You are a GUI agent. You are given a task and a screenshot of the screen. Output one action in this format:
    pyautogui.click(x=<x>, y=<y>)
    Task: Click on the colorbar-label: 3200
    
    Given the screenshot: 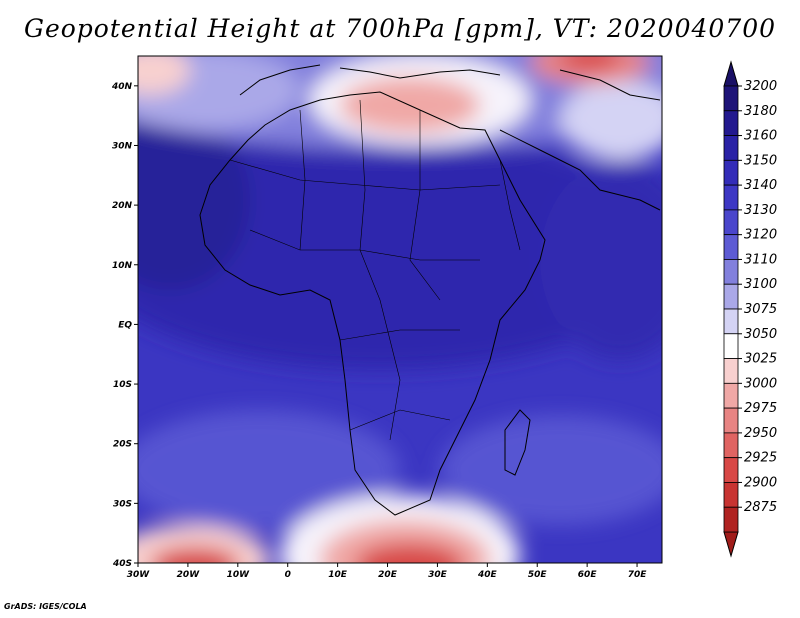 What is the action you would take?
    pyautogui.click(x=760, y=86)
    